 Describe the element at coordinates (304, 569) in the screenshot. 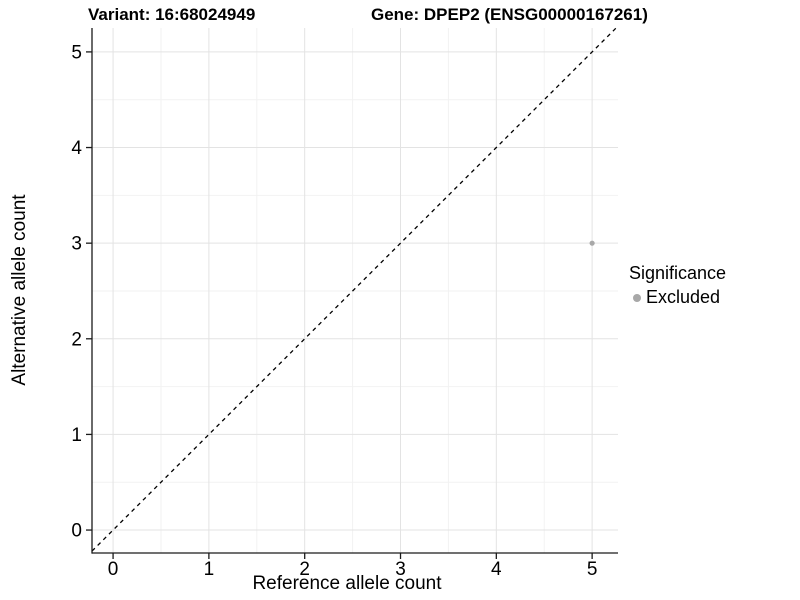

I see `x-tick-label: 2` at that location.